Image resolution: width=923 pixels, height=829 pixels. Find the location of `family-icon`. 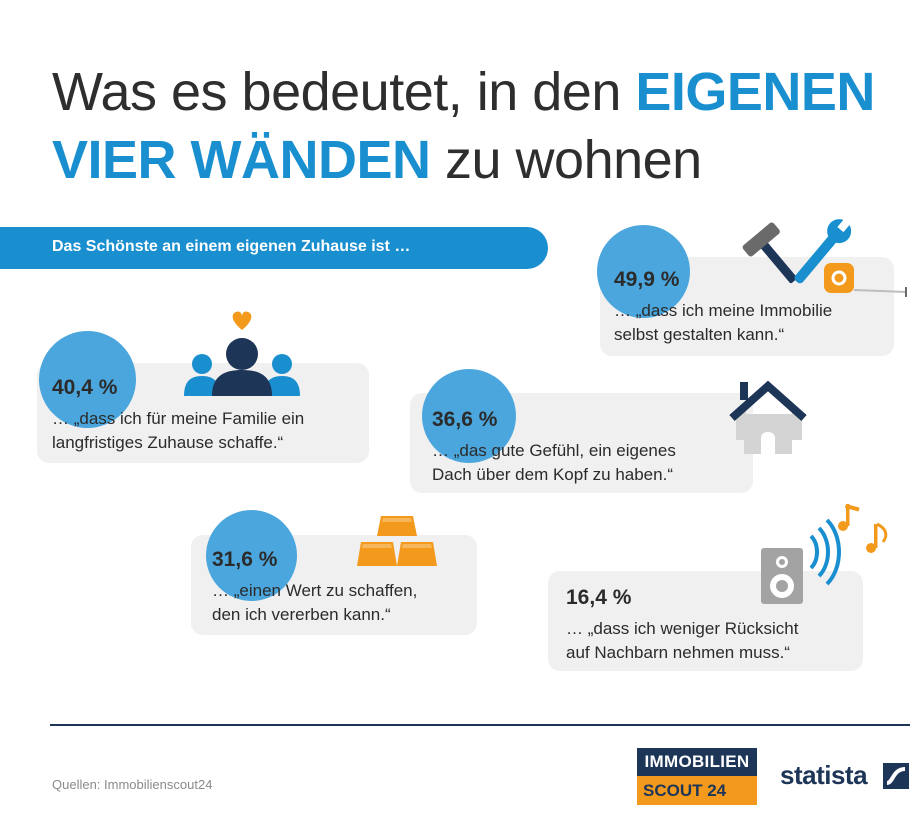

family-icon is located at coordinates (242, 353).